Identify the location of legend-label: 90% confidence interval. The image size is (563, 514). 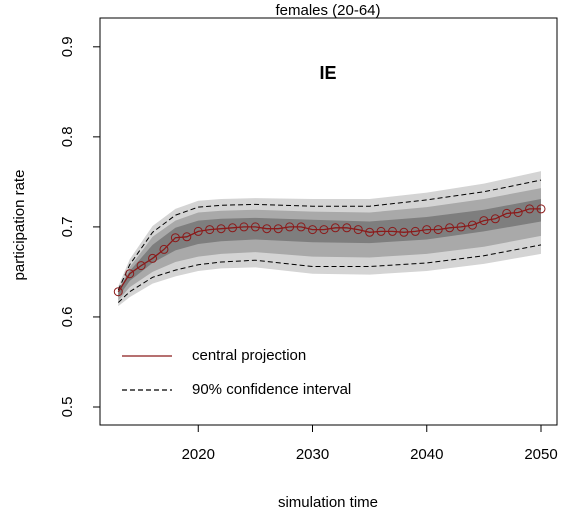
(271, 389).